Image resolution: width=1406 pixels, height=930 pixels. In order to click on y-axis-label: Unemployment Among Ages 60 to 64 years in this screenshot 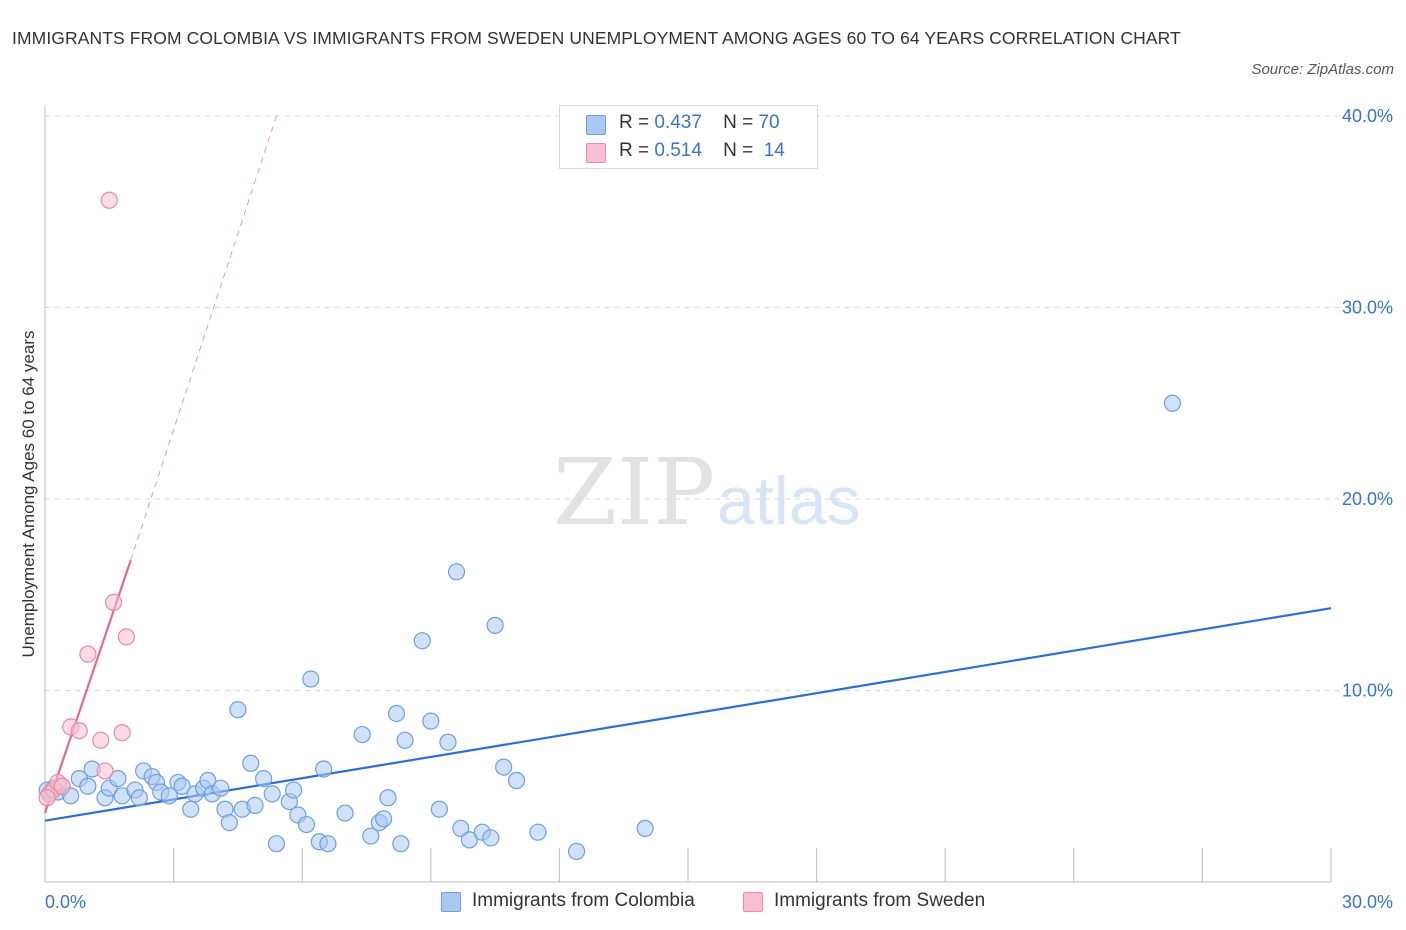, I will do `click(28, 494)`.